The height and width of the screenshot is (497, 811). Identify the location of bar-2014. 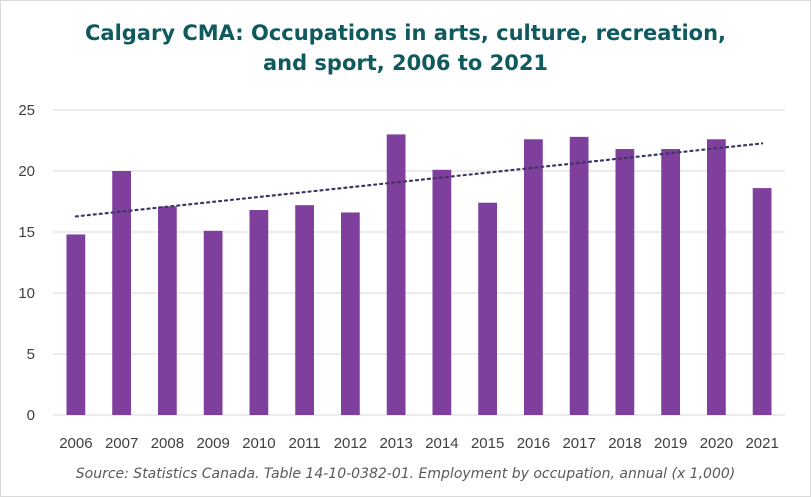
(442, 292).